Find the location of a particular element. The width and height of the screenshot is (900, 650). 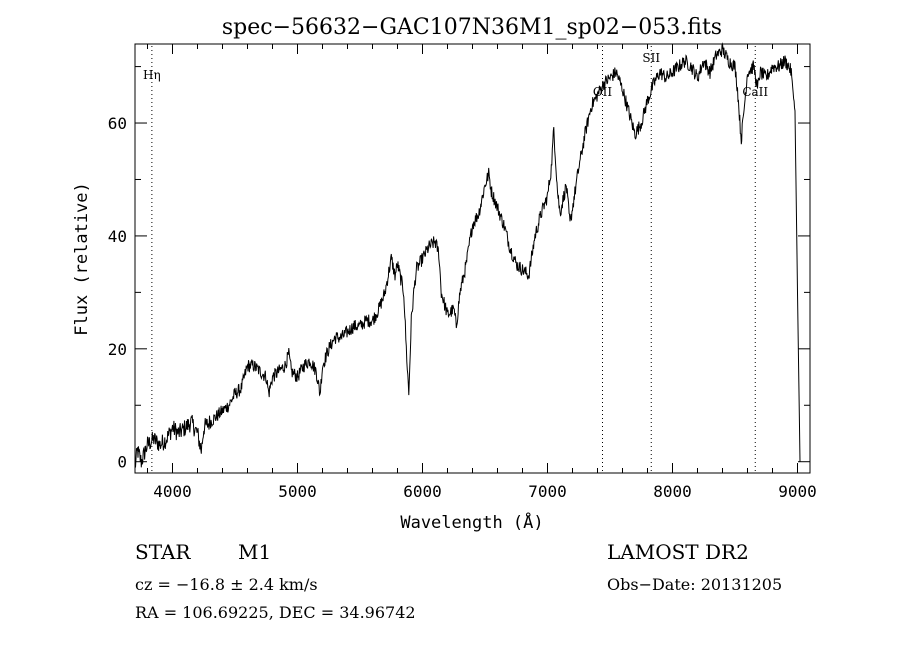

x-axis-label: Wavelength (Å) is located at coordinates (471, 522).